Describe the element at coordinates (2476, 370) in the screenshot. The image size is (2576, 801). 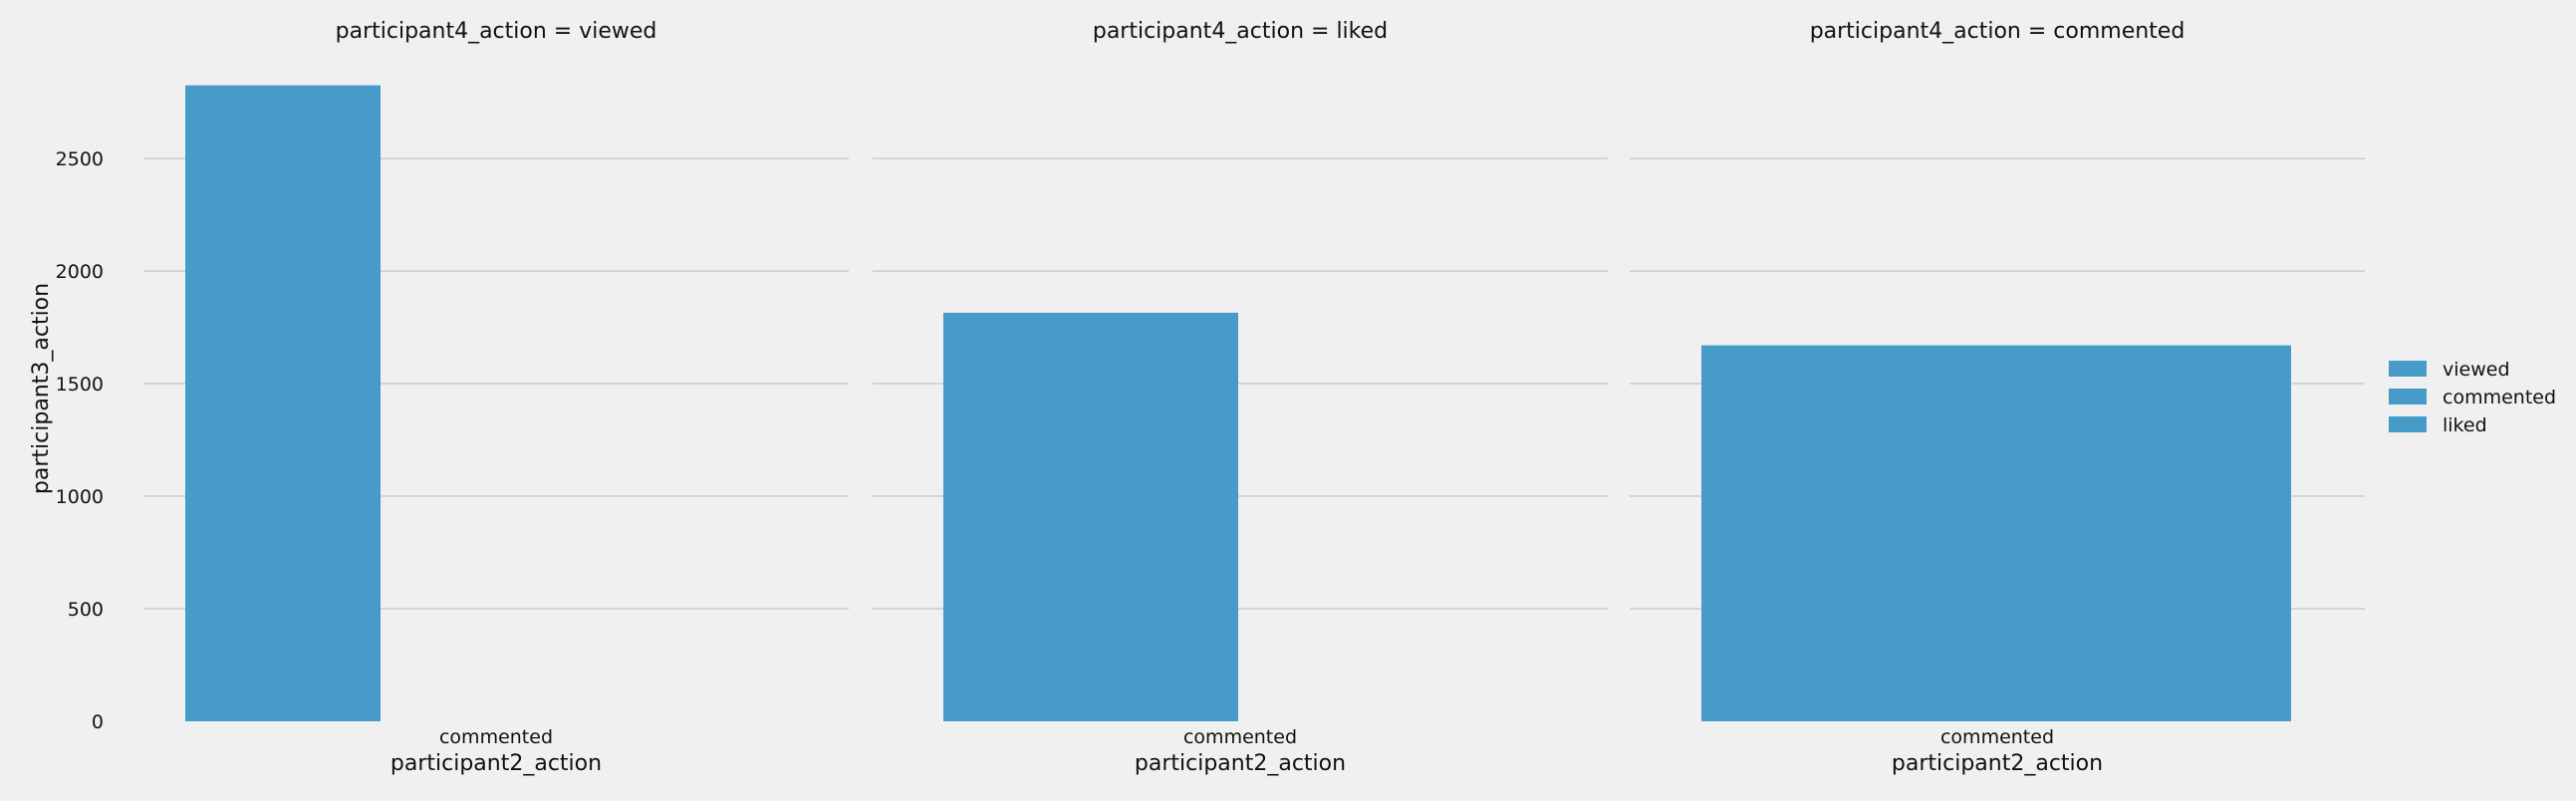
I see `legend-label: viewed` at that location.